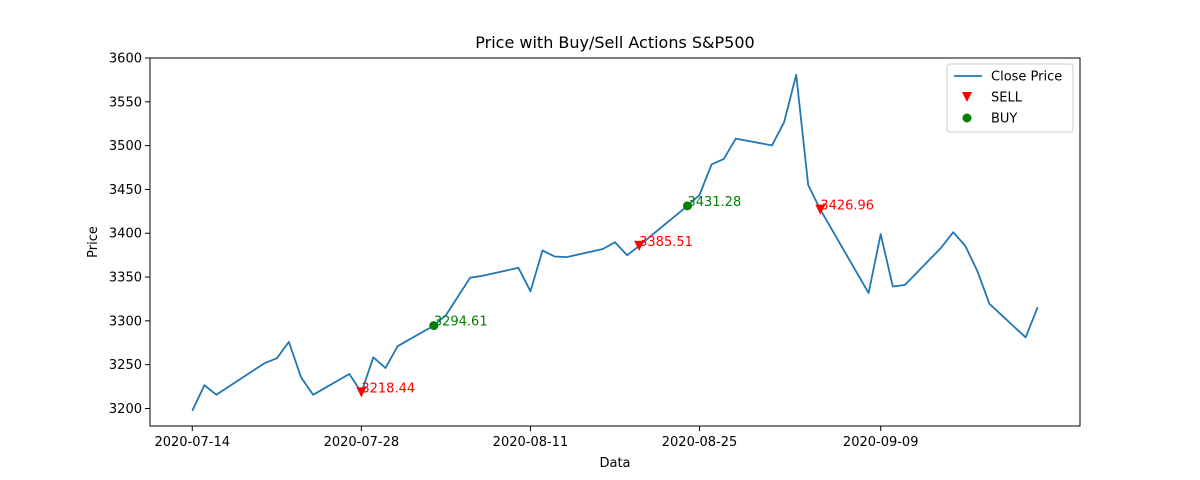 This screenshot has height=480, width=1200. Describe the element at coordinates (388, 388) in the screenshot. I see `sell-annotation: 3218.44` at that location.